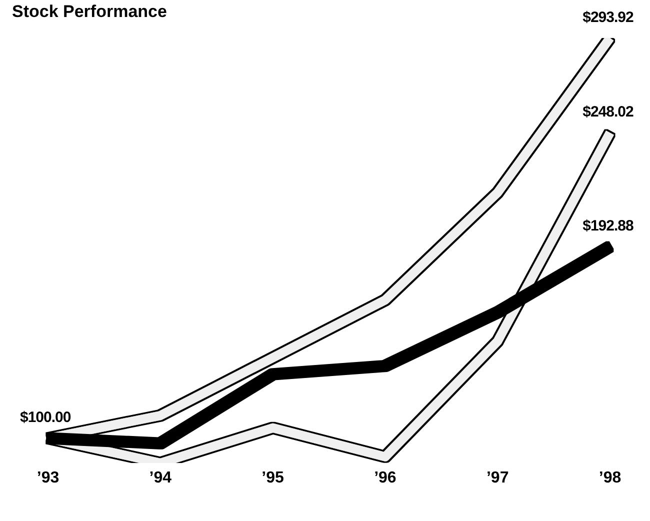 This screenshot has height=521, width=650. Describe the element at coordinates (608, 112) in the screenshot. I see `data-label: $248.02` at that location.